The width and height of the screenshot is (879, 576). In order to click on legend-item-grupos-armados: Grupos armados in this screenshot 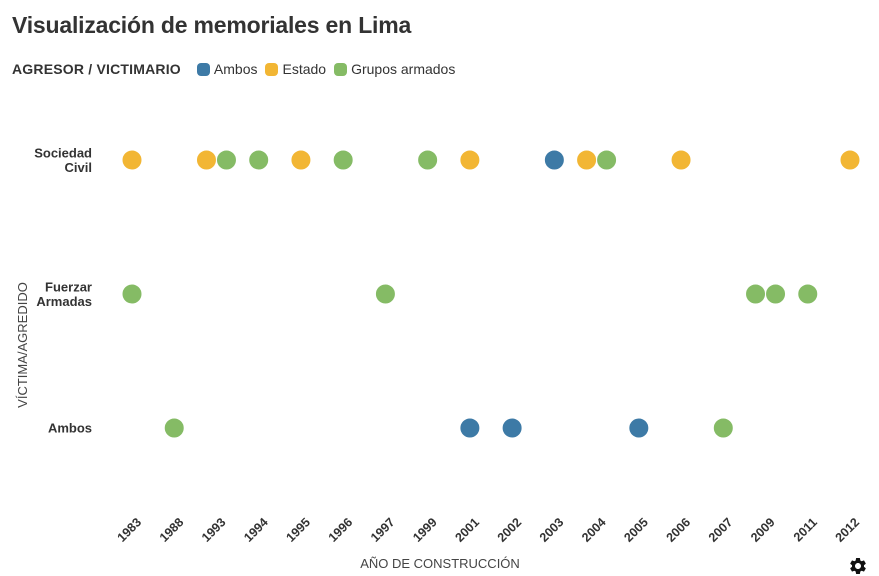, I will do `click(394, 69)`.